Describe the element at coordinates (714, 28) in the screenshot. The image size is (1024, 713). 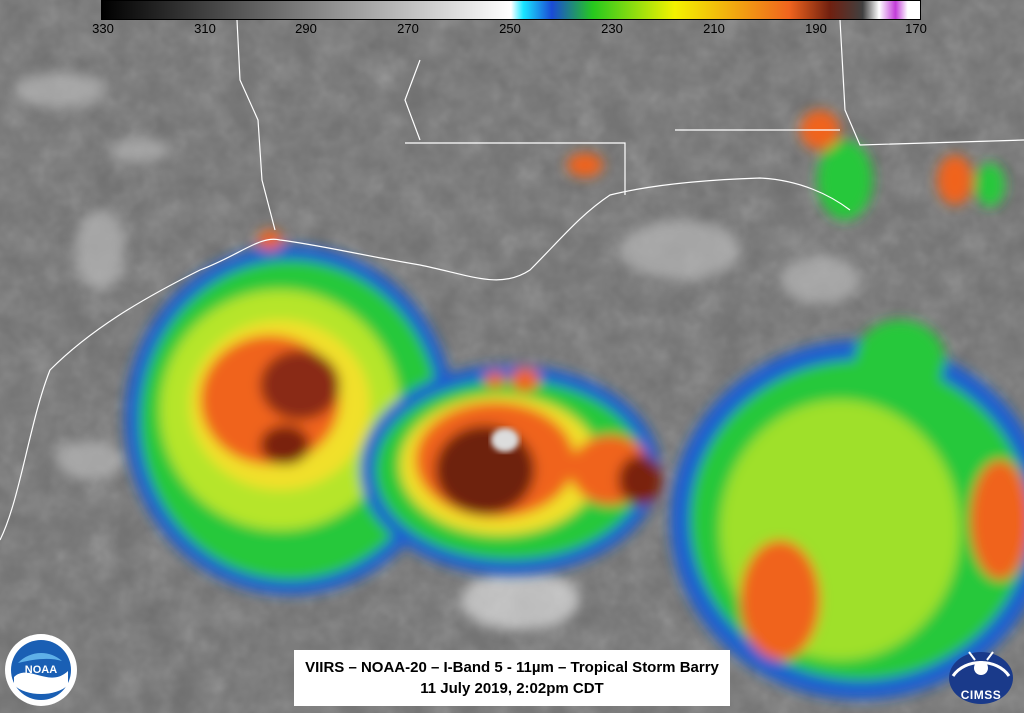
I see `tick-label: 210` at that location.